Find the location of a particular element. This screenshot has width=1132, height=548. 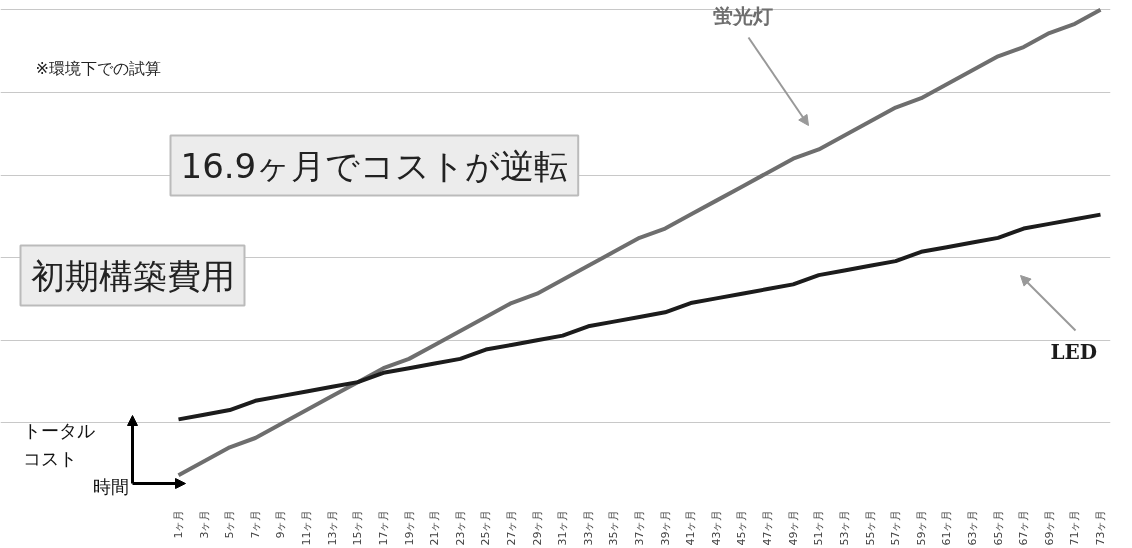

x-tick-label: 3ヶ月 is located at coordinates (204, 524).